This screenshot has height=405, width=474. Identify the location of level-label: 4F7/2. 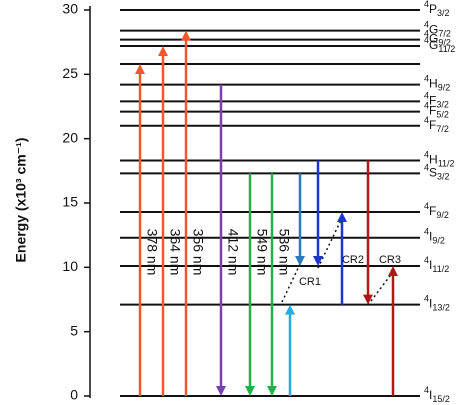
(436, 124).